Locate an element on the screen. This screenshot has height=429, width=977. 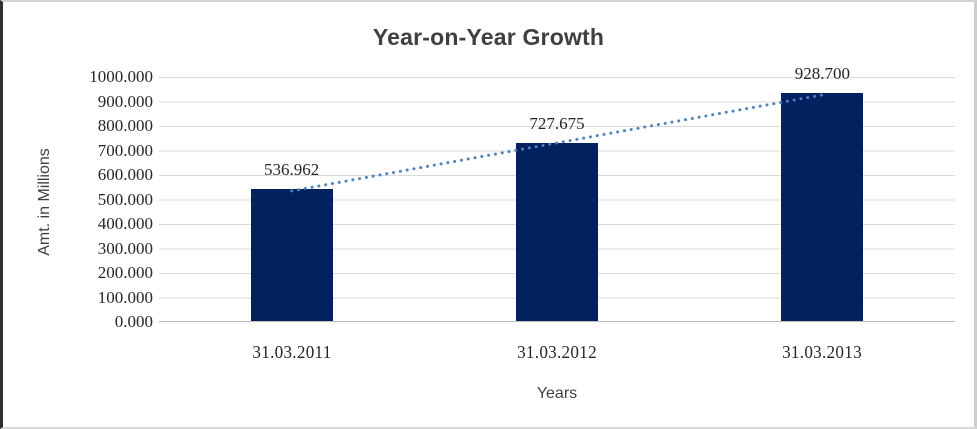
y-tick-label: 900.000 is located at coordinates (125, 101).